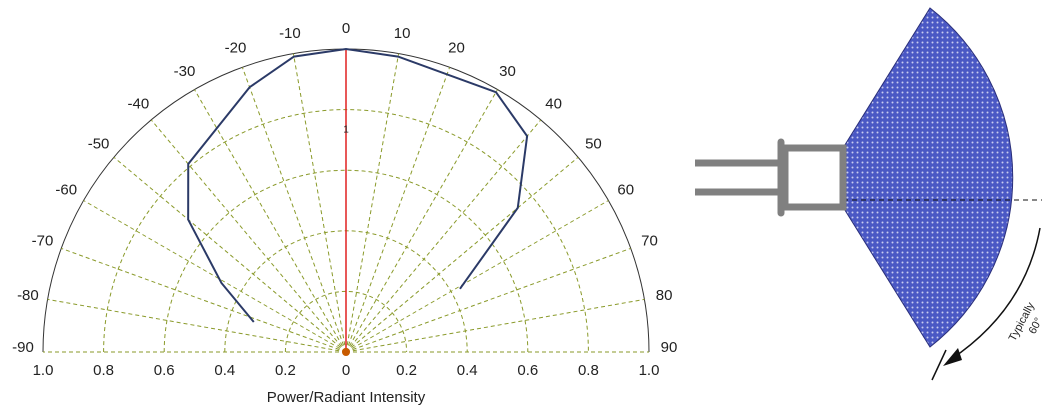  What do you see at coordinates (28, 295) in the screenshot?
I see `theta-tick-label: -80` at bounding box center [28, 295].